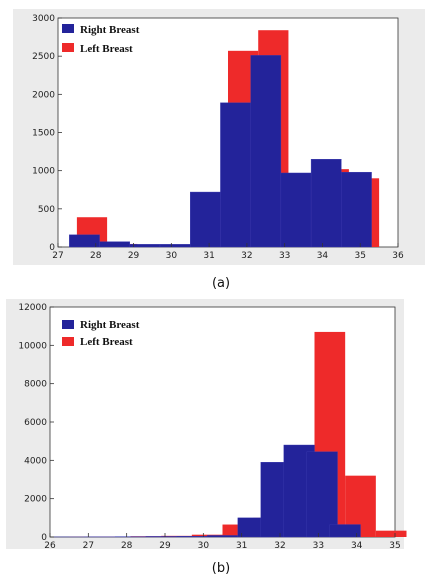 The width and height of the screenshot is (443, 581). What do you see at coordinates (221, 283) in the screenshot?
I see `chart-a-caption: (a)` at bounding box center [221, 283].